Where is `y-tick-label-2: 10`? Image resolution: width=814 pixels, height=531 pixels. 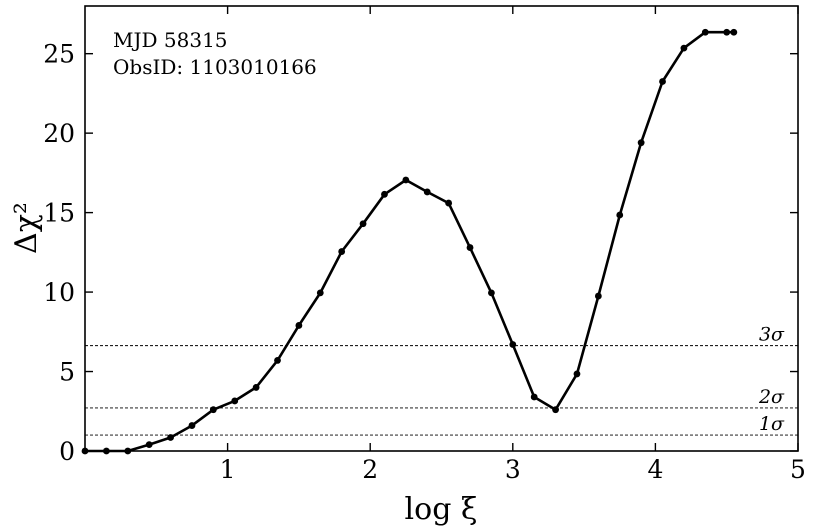 y-tick-label-2: 10 is located at coordinates (59, 292).